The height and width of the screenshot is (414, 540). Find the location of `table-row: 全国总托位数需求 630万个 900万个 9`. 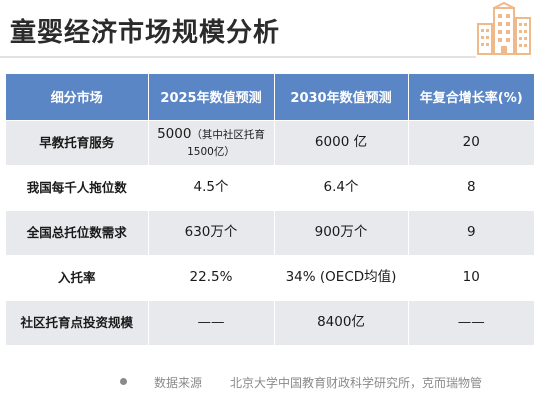

table-row: 全国总托位数需求 630万个 900万个 9 is located at coordinates (270, 232).